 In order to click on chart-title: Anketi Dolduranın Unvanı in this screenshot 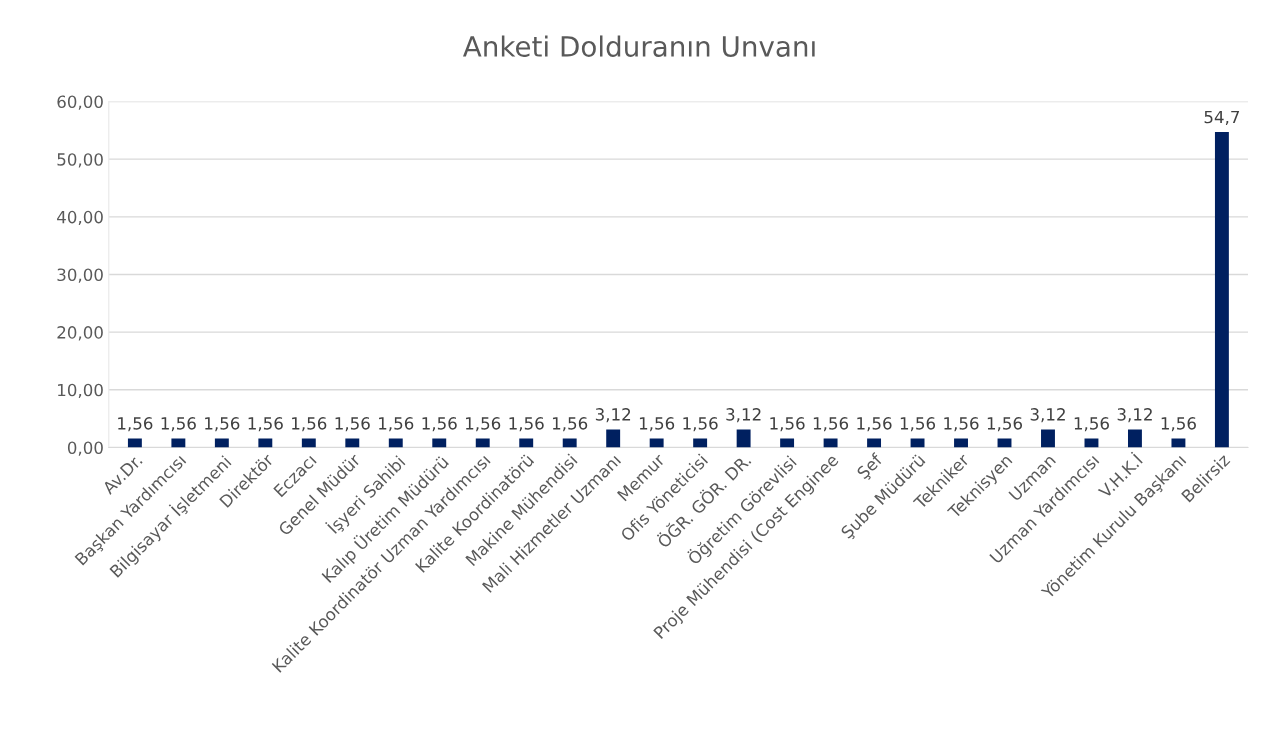, I will do `click(638, 46)`.